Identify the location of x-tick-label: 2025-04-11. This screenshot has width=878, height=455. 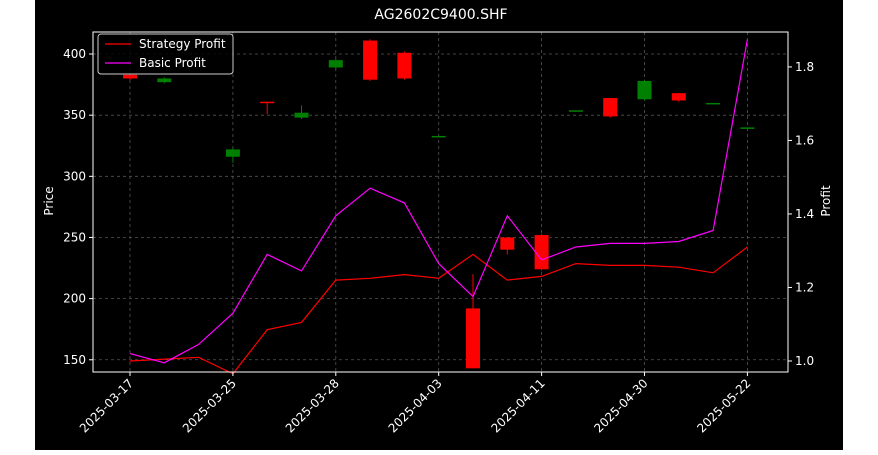
(518, 405).